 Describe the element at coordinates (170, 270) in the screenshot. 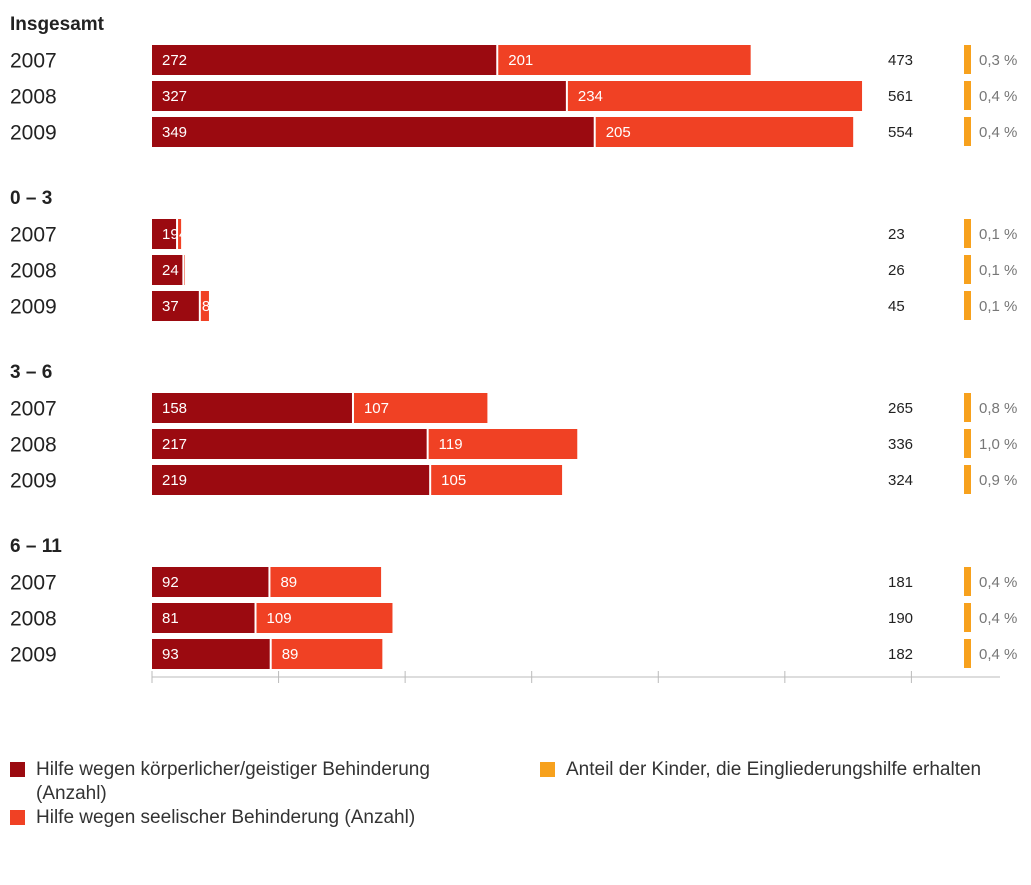

I see `bar-label: 24` at that location.